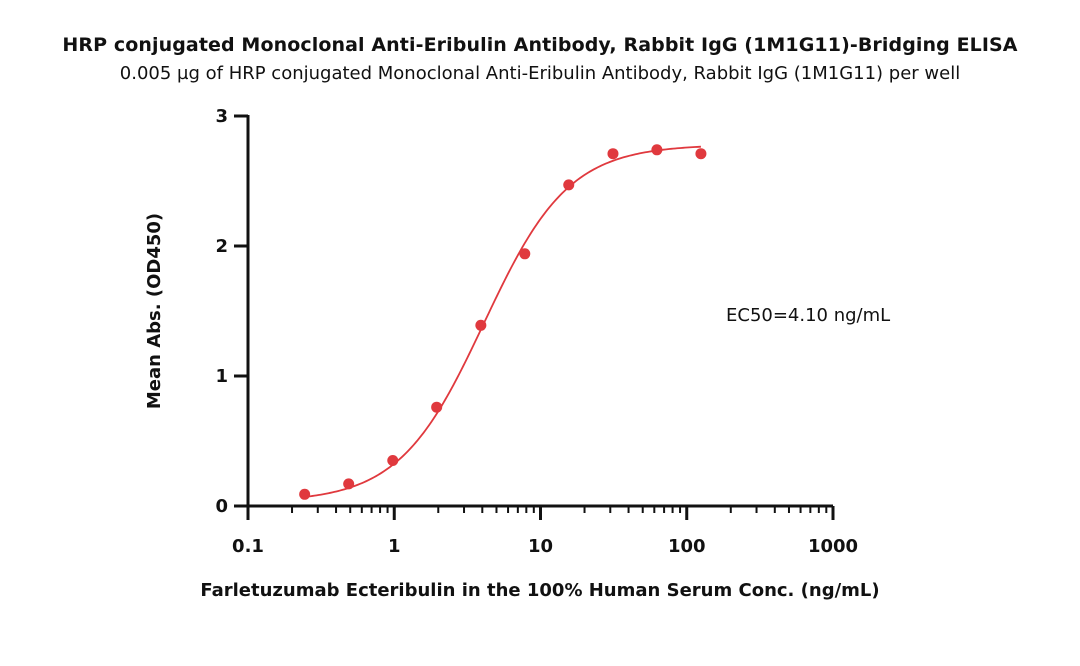 The width and height of the screenshot is (1080, 666). I want to click on y-axis-title: Mean Abs. (OD450), so click(154, 311).